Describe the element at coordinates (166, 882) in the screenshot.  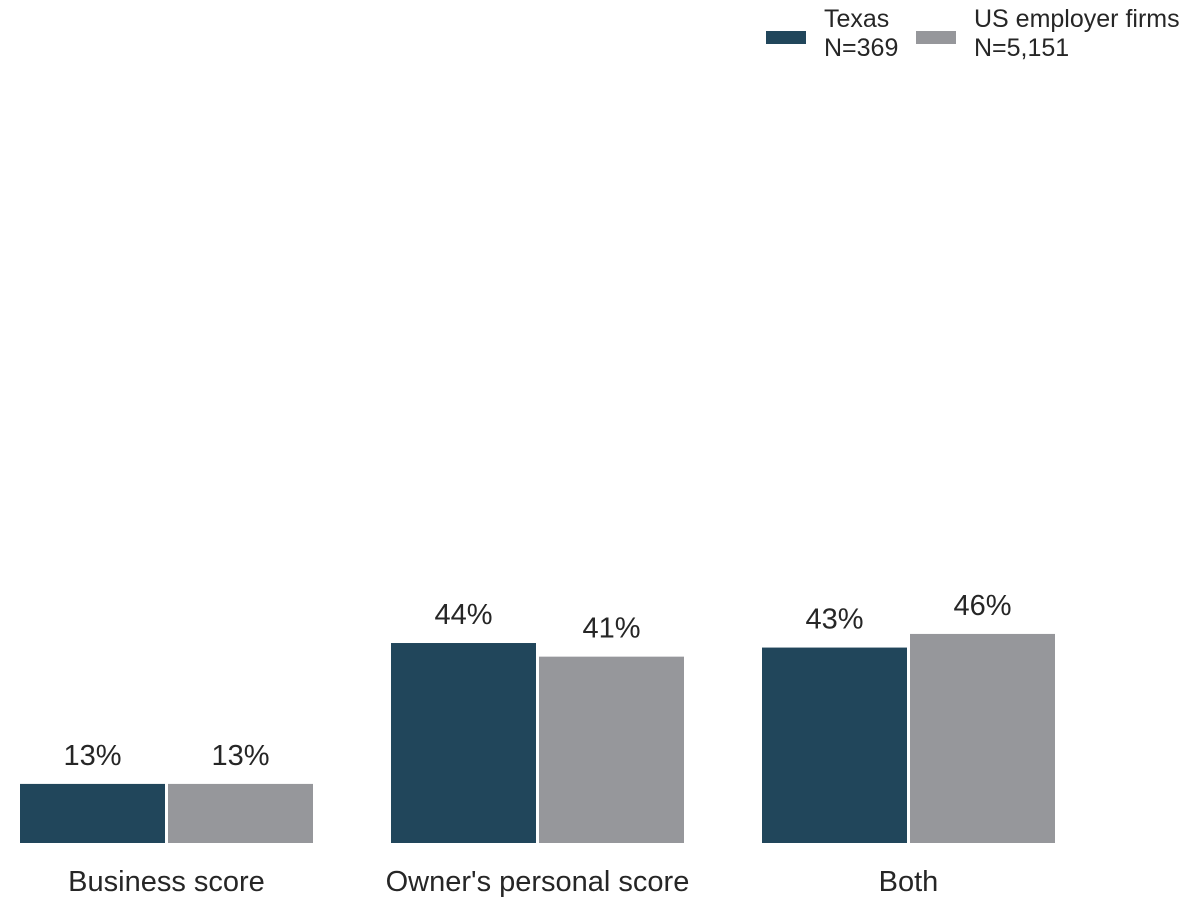
I see `category-label-business-score: Business score` at that location.